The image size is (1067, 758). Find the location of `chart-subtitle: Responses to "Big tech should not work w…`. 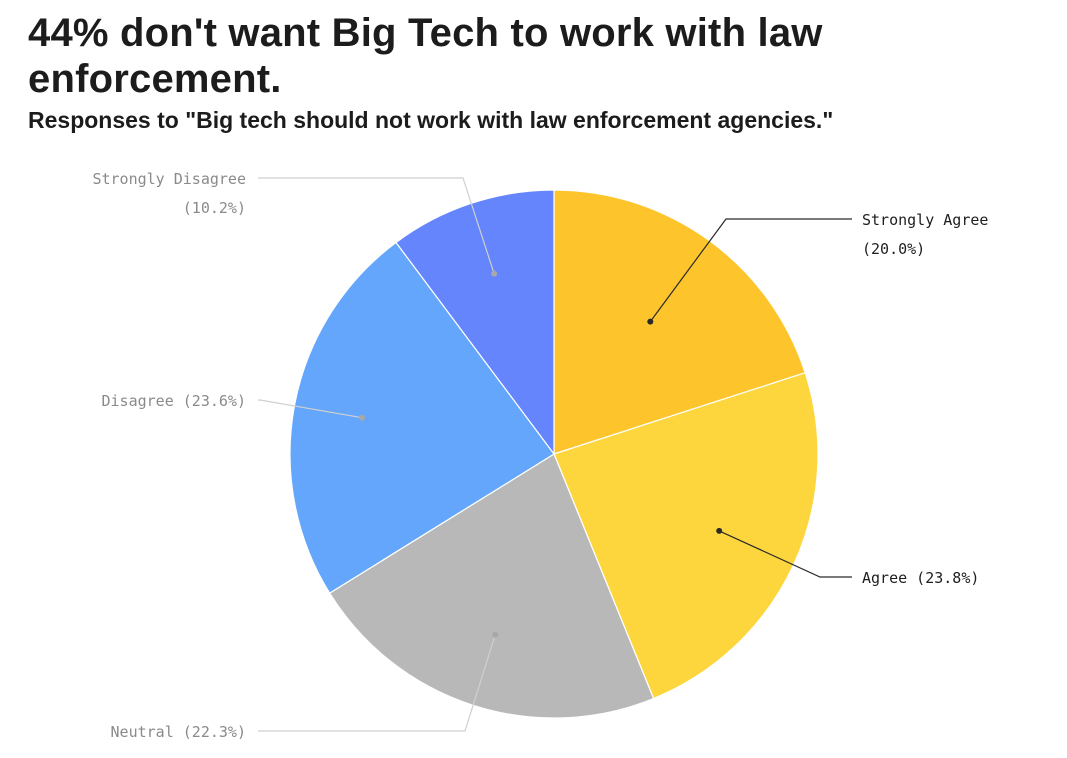

chart-subtitle: Responses to "Big tech should not work w… is located at coordinates (431, 120).